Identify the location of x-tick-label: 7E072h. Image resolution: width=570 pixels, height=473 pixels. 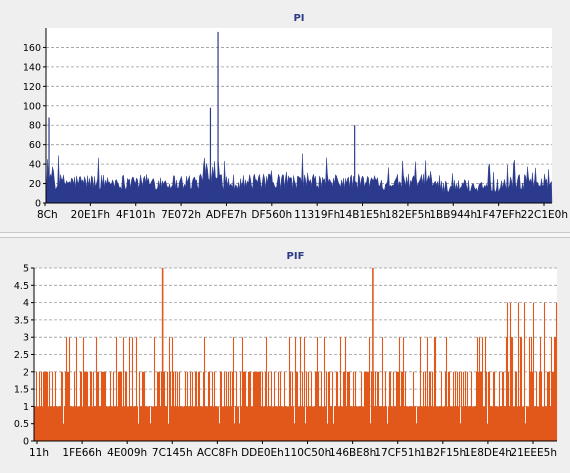
(181, 215).